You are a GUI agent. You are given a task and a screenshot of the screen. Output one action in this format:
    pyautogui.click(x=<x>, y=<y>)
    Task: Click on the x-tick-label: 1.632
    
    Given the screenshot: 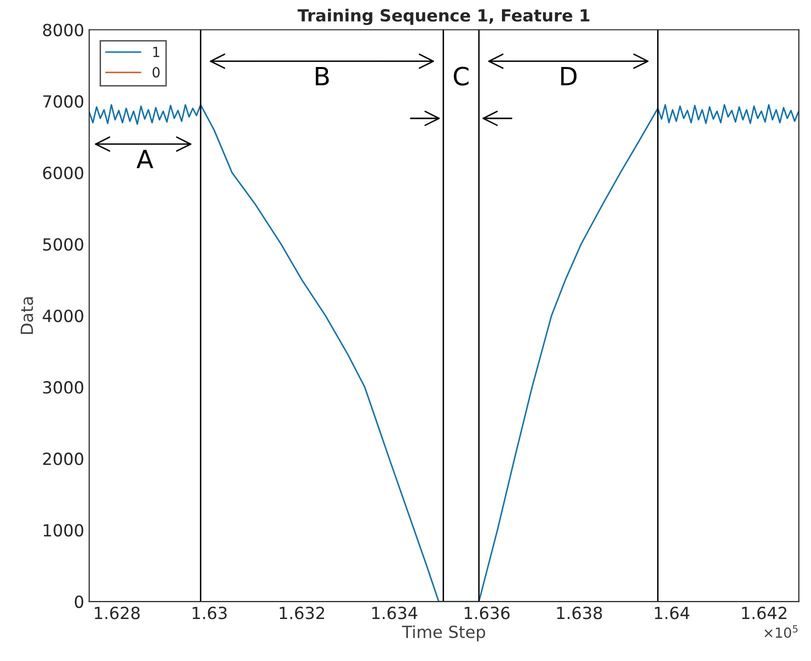 What is the action you would take?
    pyautogui.click(x=302, y=613)
    